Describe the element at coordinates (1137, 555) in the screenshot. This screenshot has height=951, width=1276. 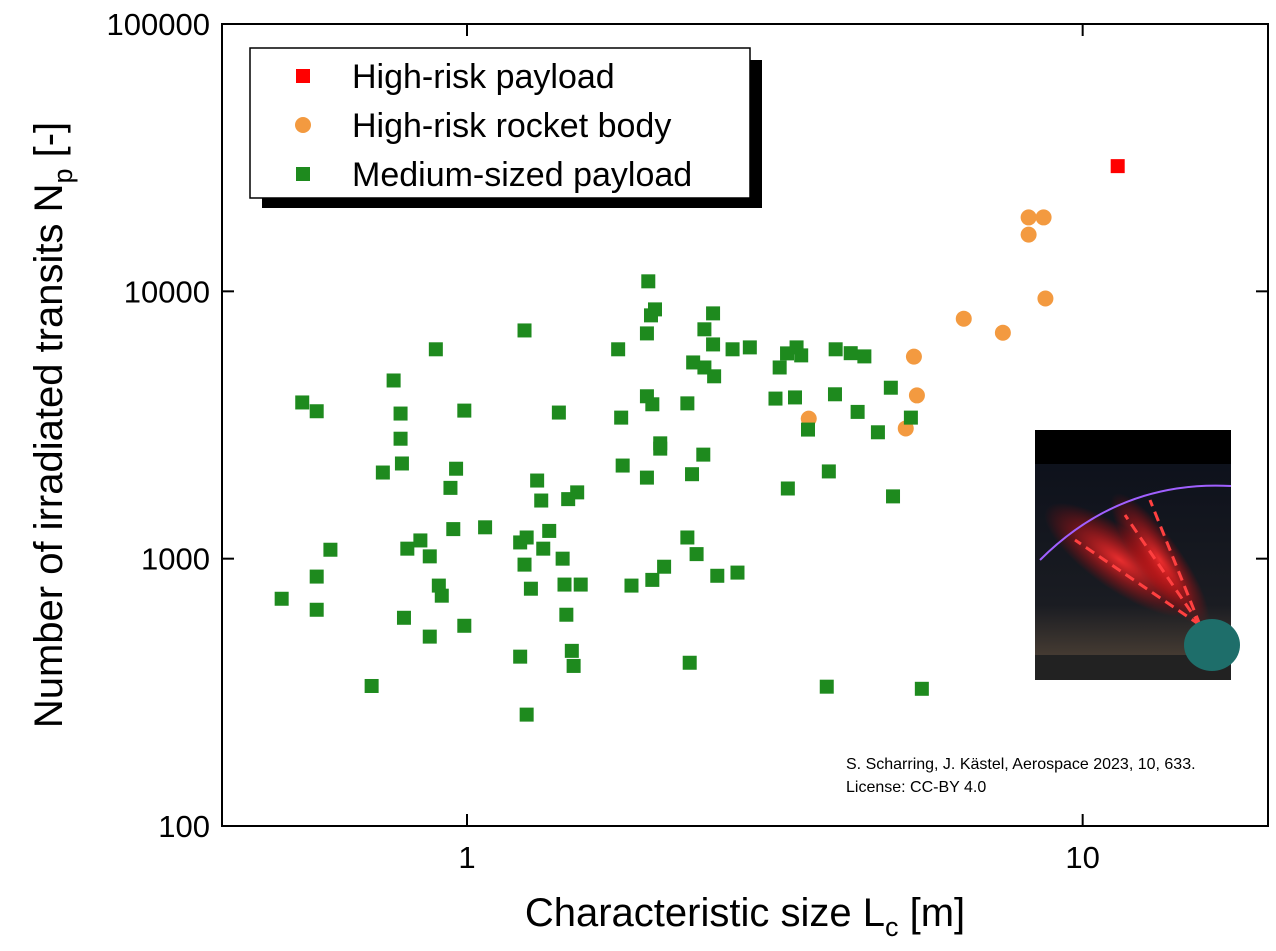
I see `inset-image` at that location.